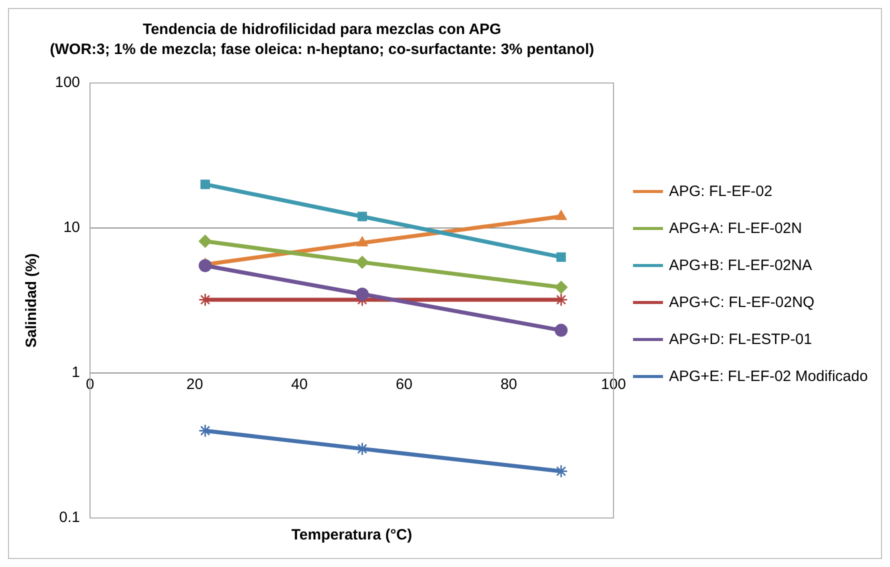 This screenshot has height=567, width=890. What do you see at coordinates (613, 385) in the screenshot?
I see `x-tick-label: 100` at bounding box center [613, 385].